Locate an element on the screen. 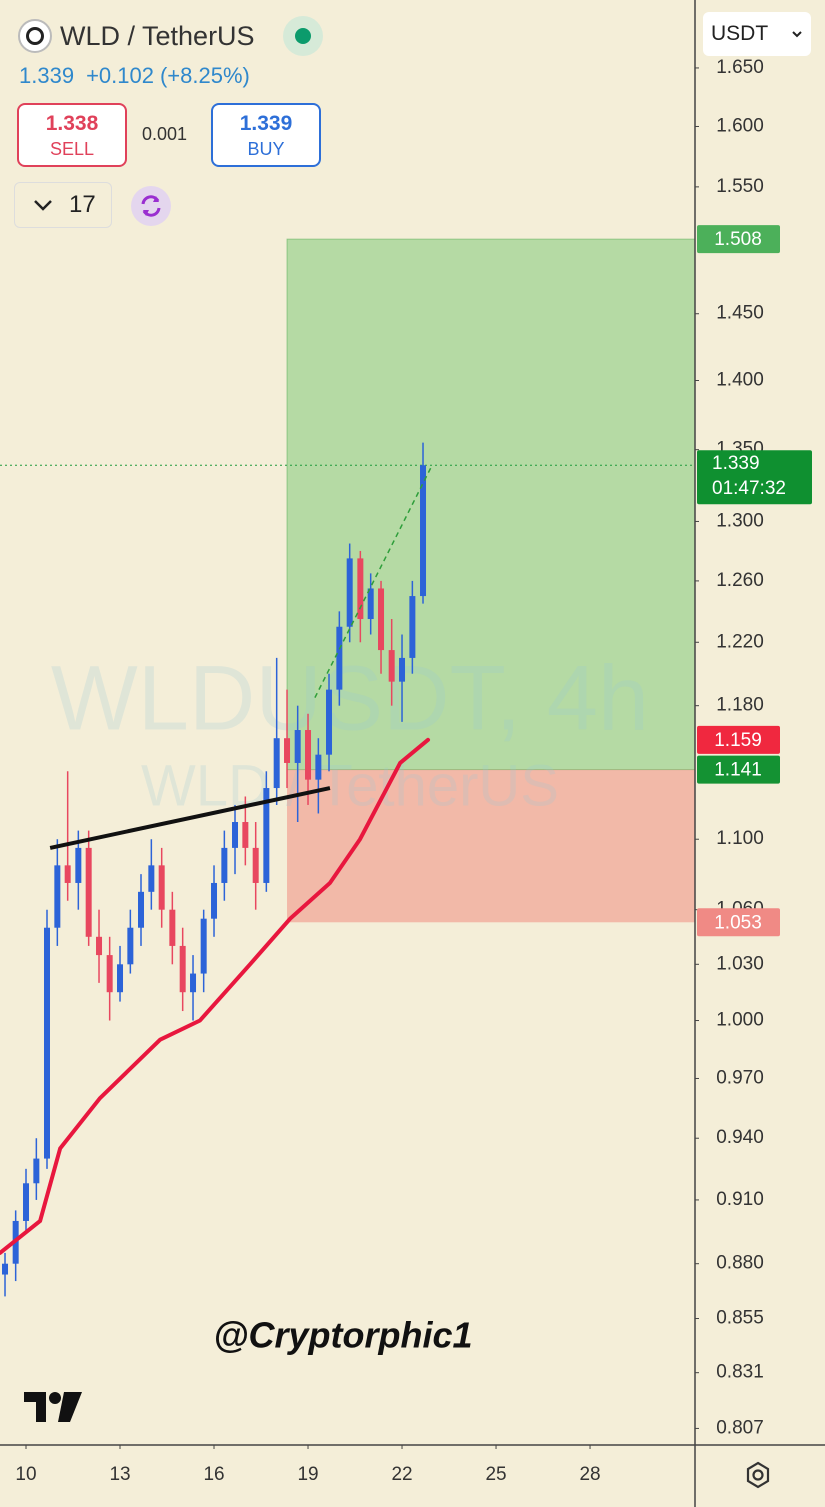  target-price-label: 1.508 is located at coordinates (738, 239).